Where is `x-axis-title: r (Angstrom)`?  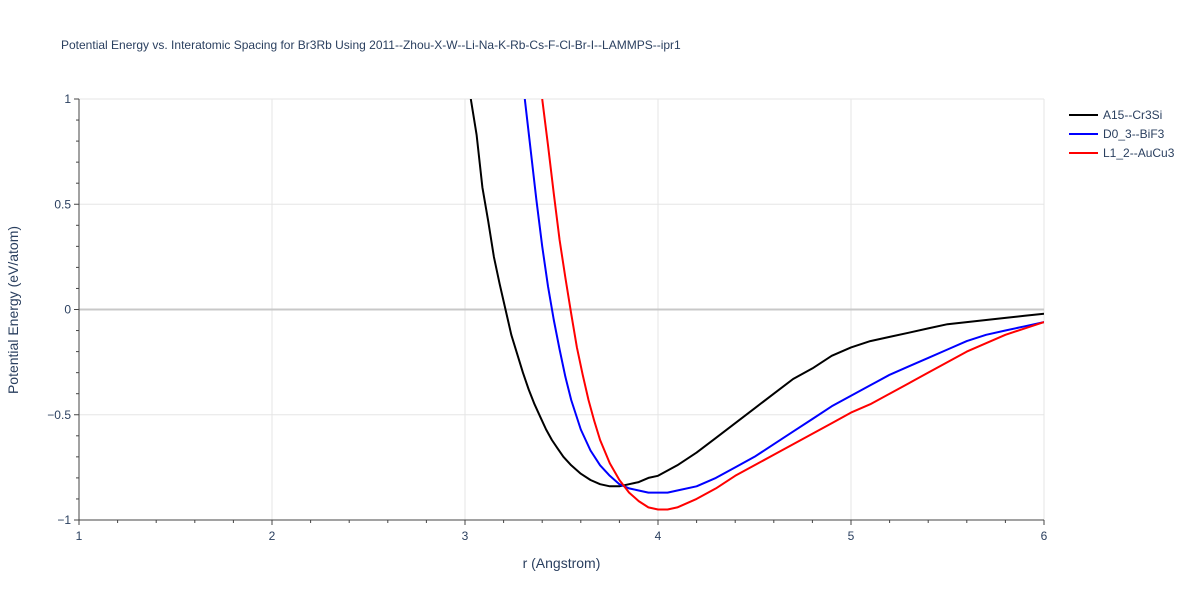 x-axis-title: r (Angstrom) is located at coordinates (562, 563).